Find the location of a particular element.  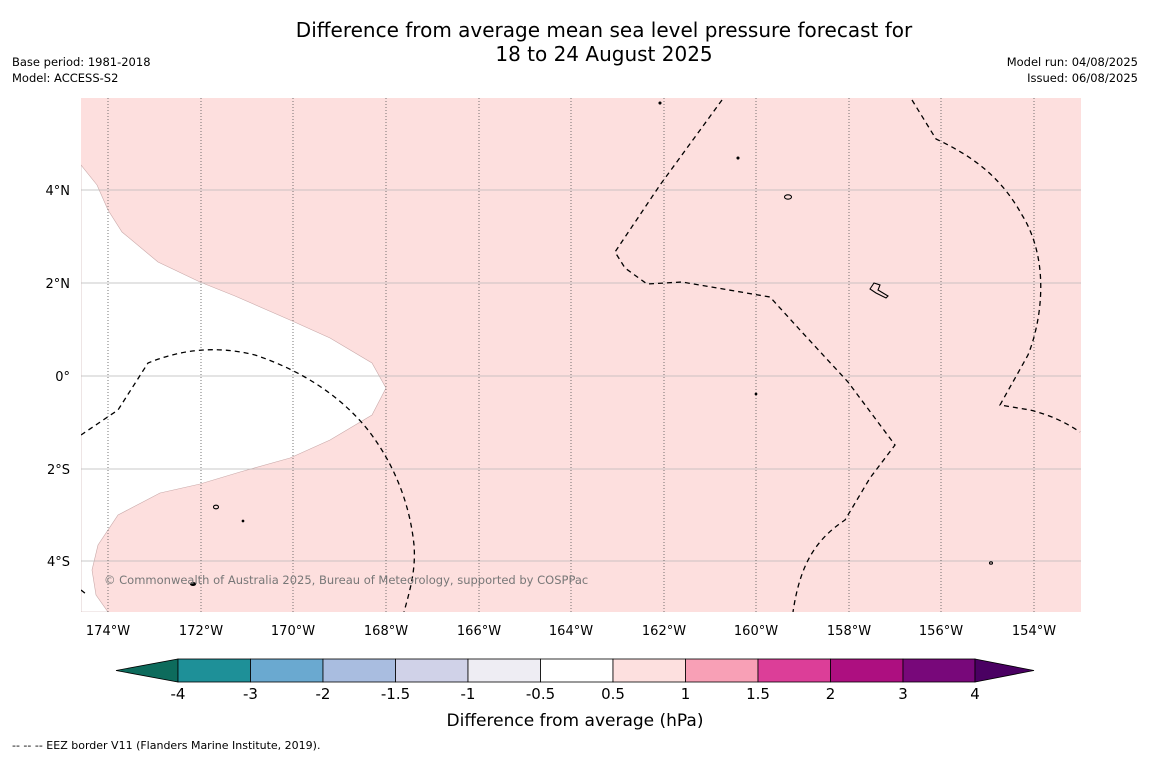

issued-date: Issued: 06/08/2025 is located at coordinates (1082, 78).